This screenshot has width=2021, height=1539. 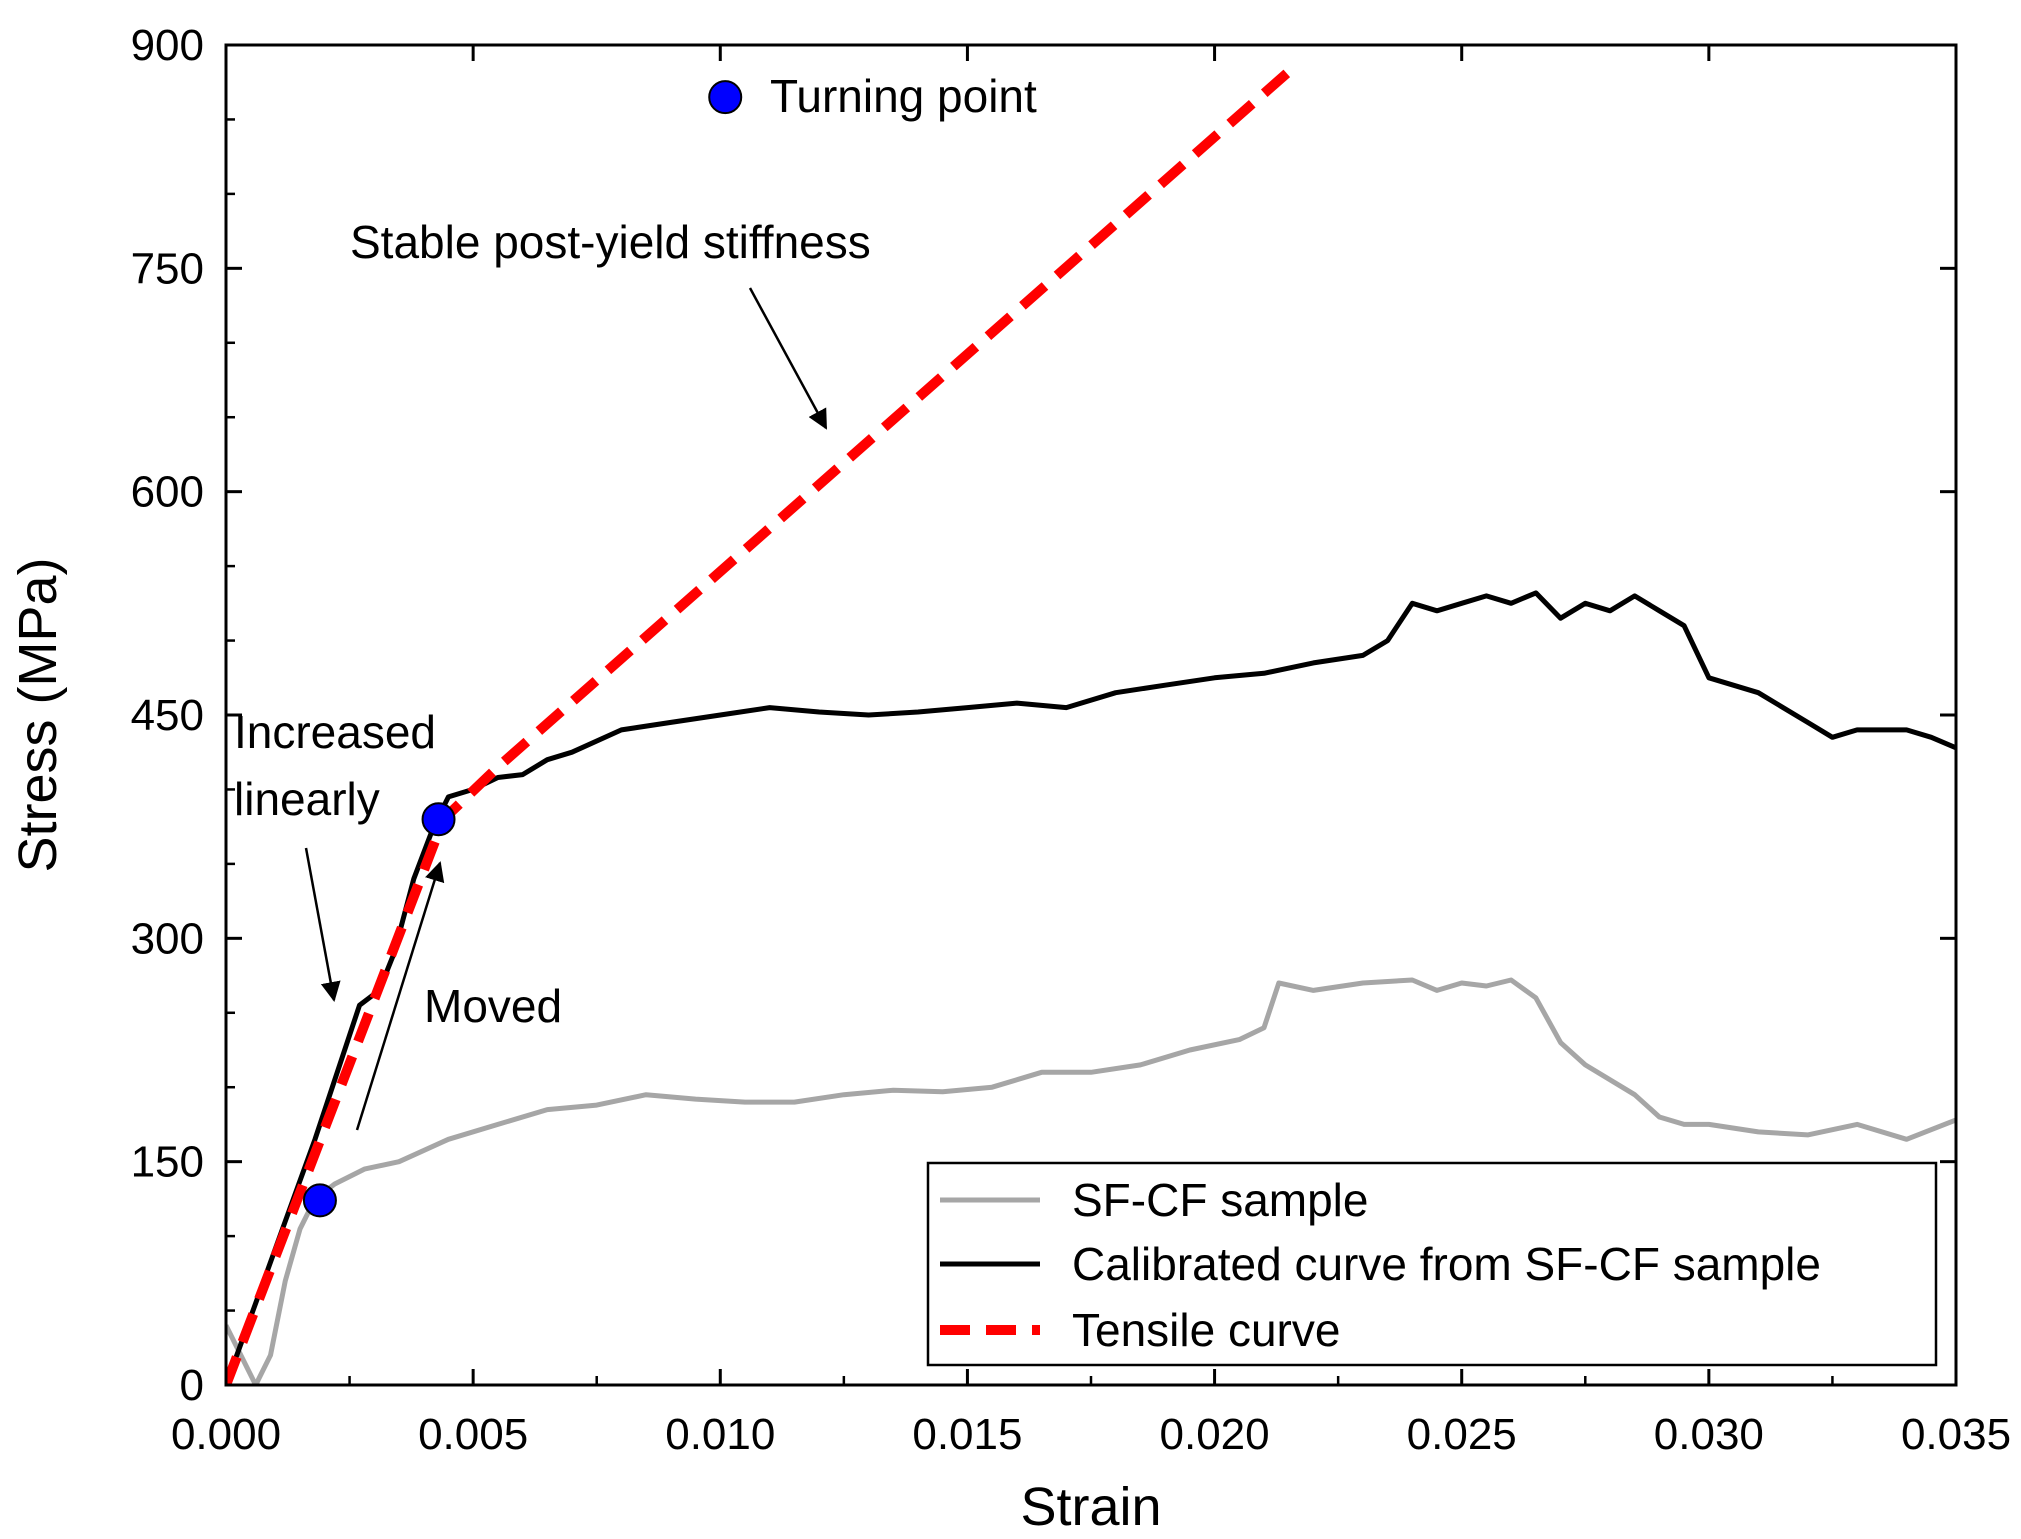 What do you see at coordinates (400, 996) in the screenshot?
I see `arrow-moved` at bounding box center [400, 996].